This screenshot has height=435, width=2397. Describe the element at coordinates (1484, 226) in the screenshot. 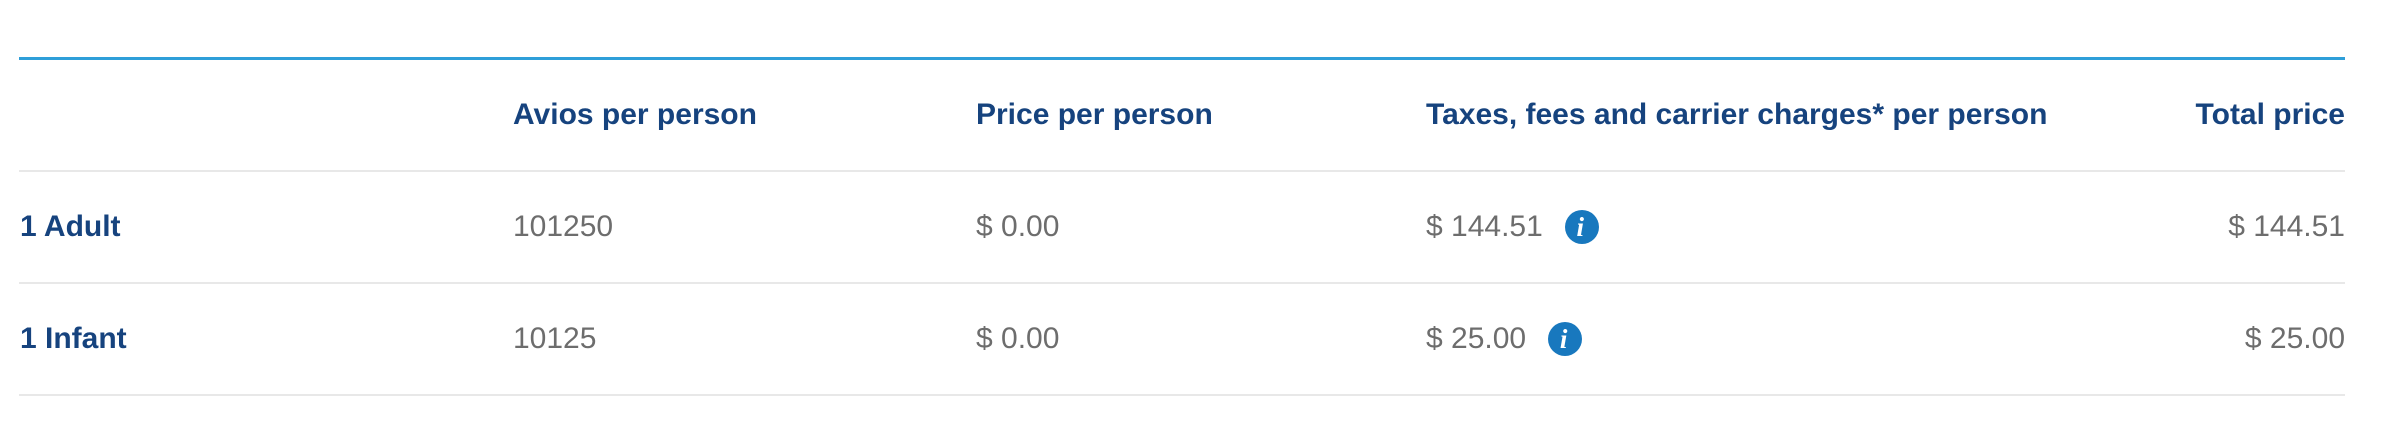

I see `taxes-amount: $ 144.51` at that location.